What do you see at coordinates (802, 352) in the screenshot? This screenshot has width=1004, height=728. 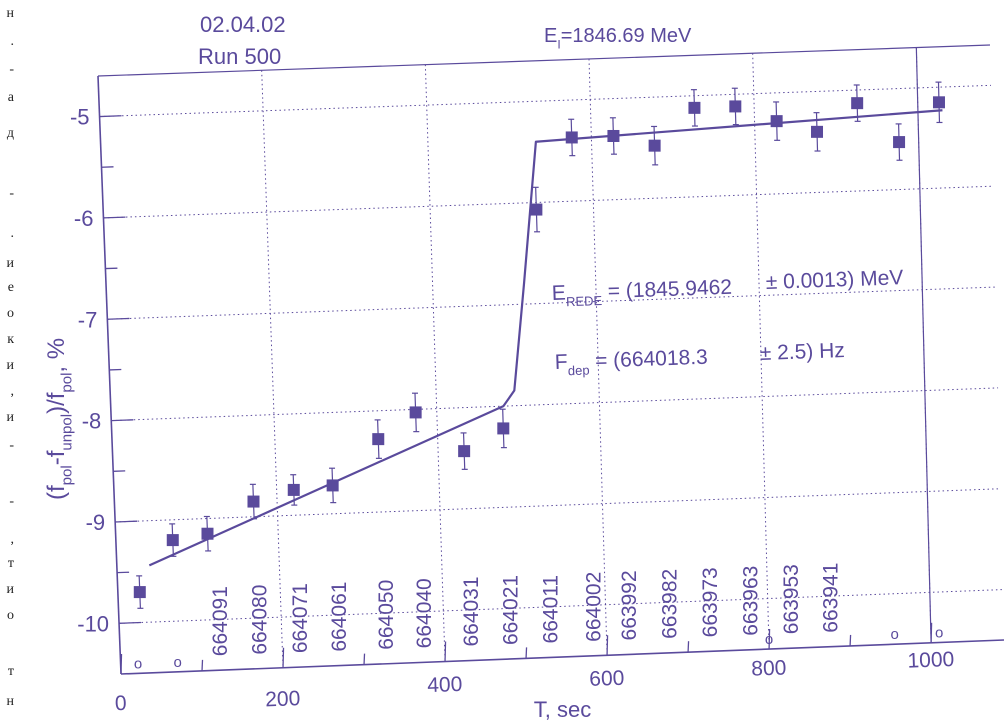 I see `result-frequency-error: ± 2.5) Hz` at bounding box center [802, 352].